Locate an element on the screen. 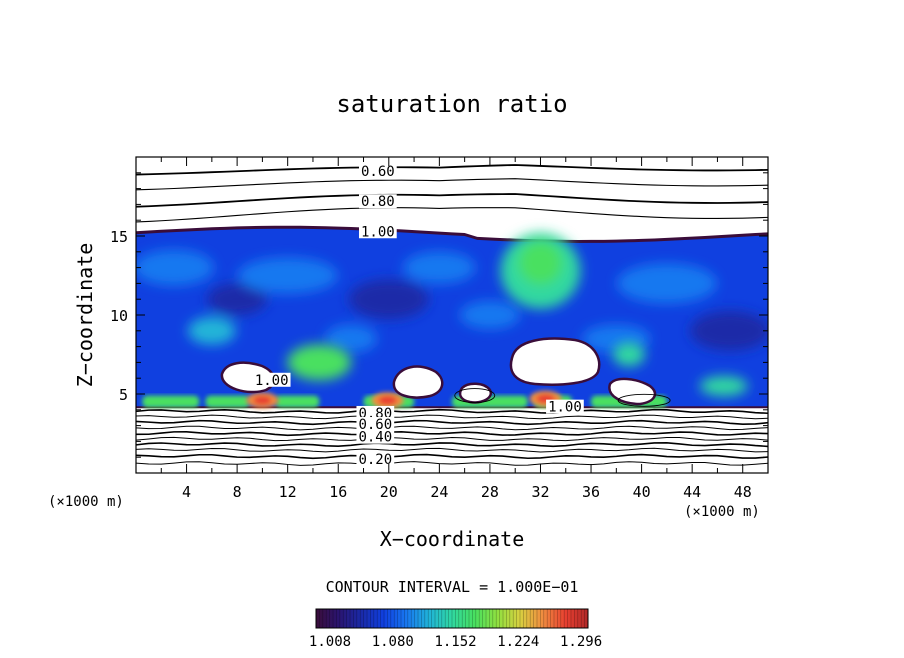 This screenshot has width=904, height=658. colorbar-tick-label: 1.224 is located at coordinates (518, 642).